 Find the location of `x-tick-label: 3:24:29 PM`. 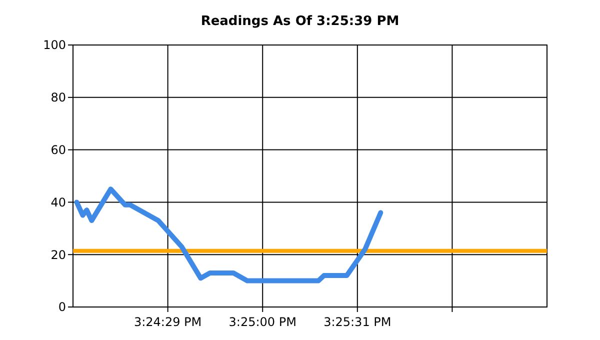

x-tick-label: 3:24:29 PM is located at coordinates (168, 322).